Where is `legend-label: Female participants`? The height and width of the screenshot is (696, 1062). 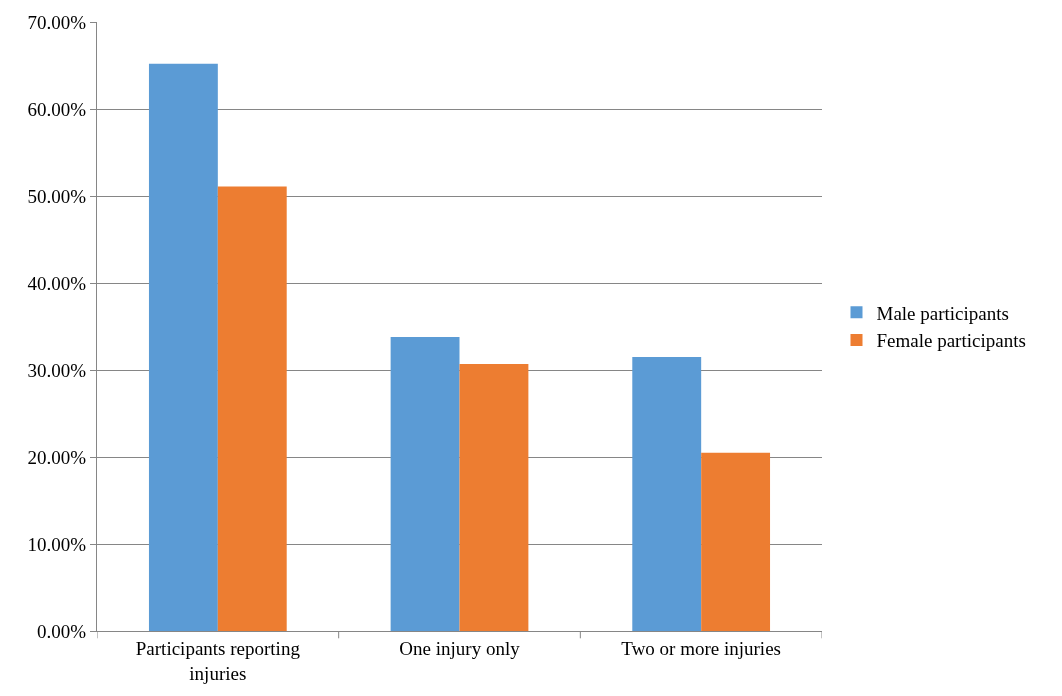
legend-label: Female participants is located at coordinates (951, 341).